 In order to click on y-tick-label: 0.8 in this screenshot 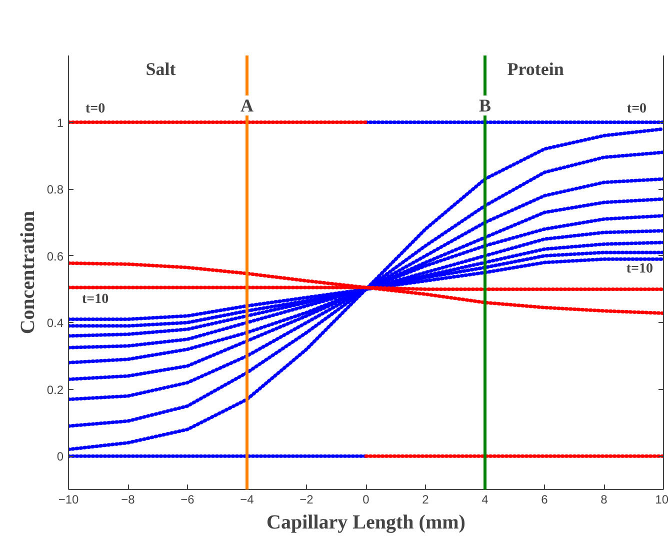, I will do `click(55, 189)`.